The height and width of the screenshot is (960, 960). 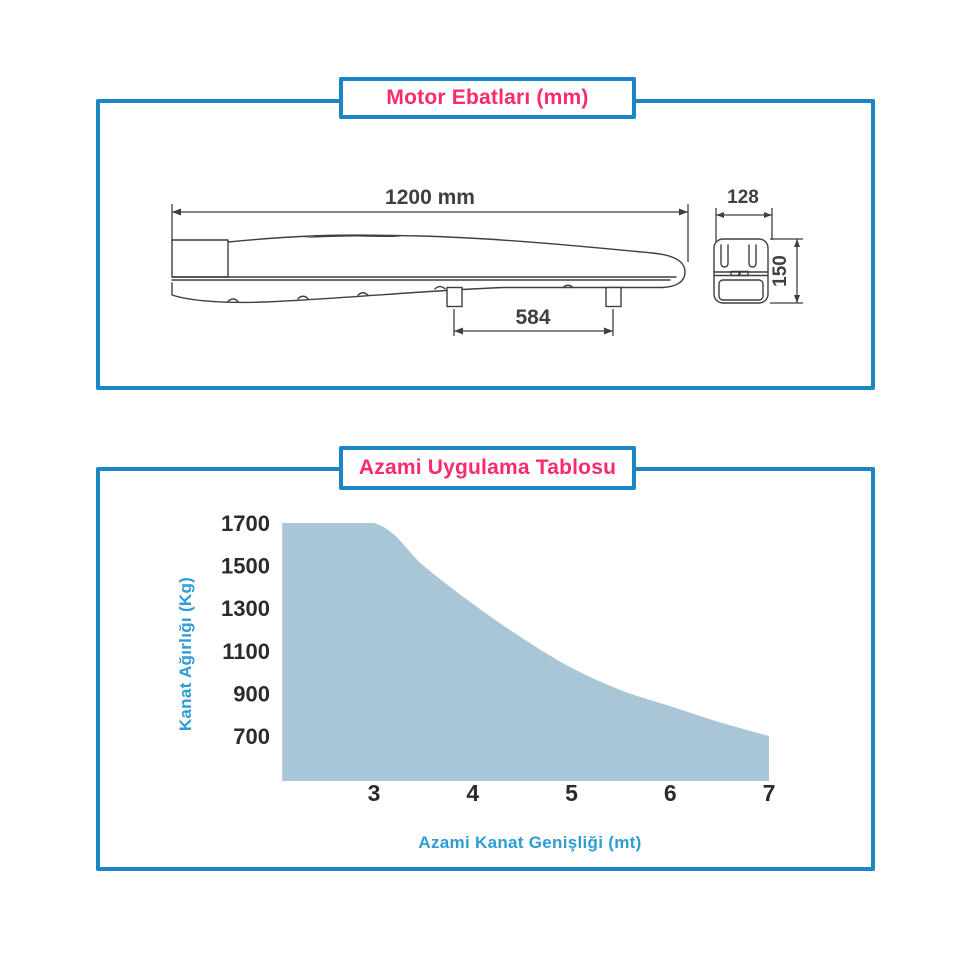 I want to click on motor-front-view, so click(x=741, y=271).